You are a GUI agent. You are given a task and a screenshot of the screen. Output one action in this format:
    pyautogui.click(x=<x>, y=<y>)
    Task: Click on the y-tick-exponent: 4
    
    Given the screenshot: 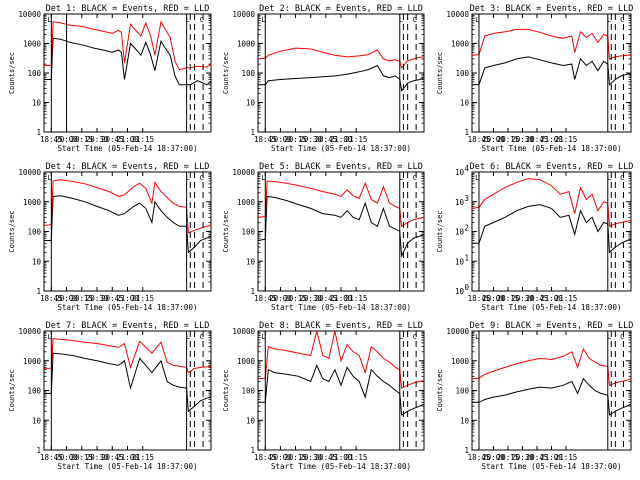 What is the action you would take?
    pyautogui.click(x=466, y=168)
    